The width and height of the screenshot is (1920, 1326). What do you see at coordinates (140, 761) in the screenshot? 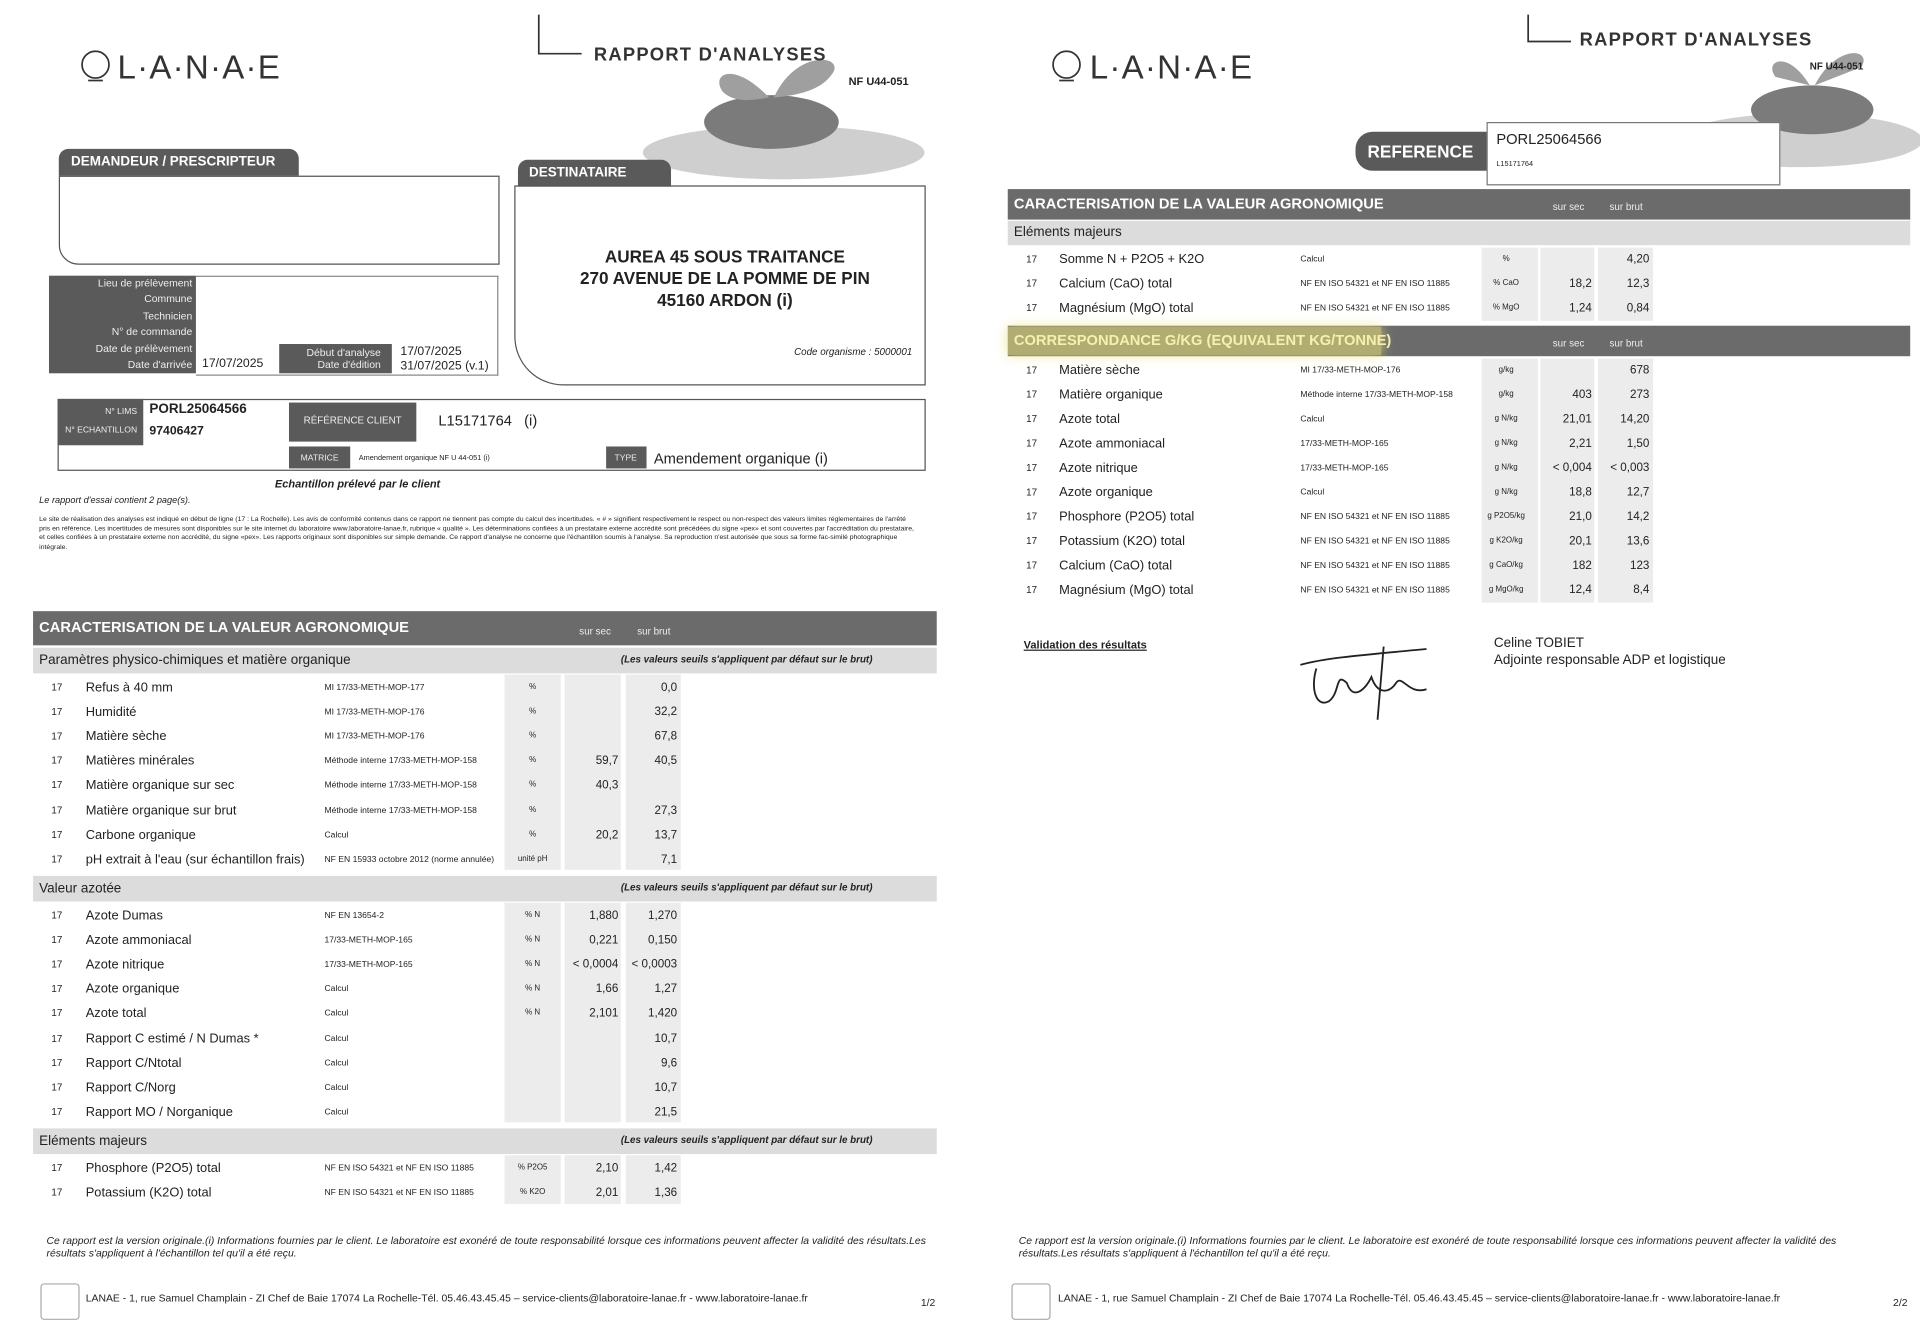
I see `parameter: Matières minérales` at bounding box center [140, 761].